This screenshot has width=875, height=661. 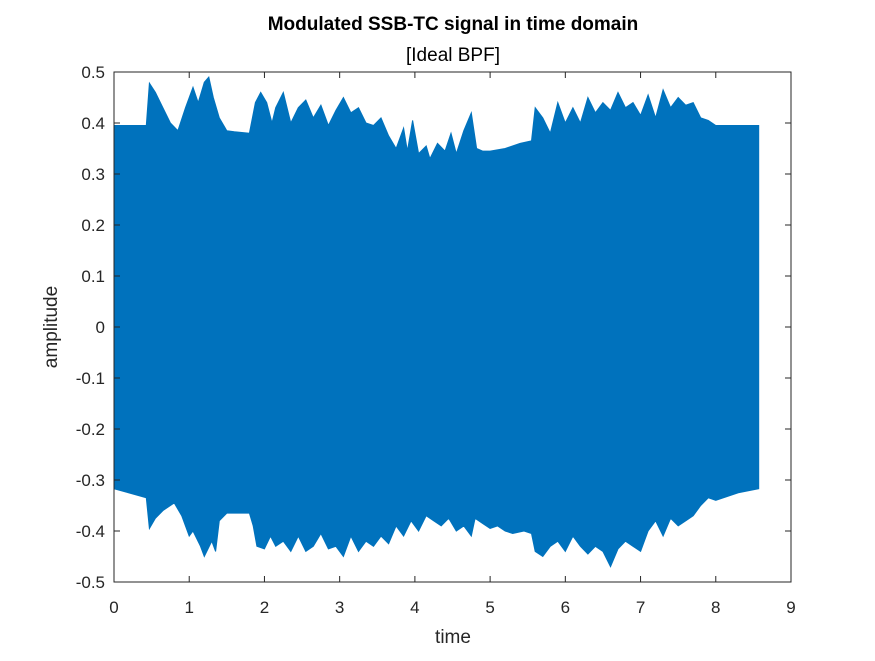 What do you see at coordinates (790, 607) in the screenshot?
I see `x-tick-label: 9` at bounding box center [790, 607].